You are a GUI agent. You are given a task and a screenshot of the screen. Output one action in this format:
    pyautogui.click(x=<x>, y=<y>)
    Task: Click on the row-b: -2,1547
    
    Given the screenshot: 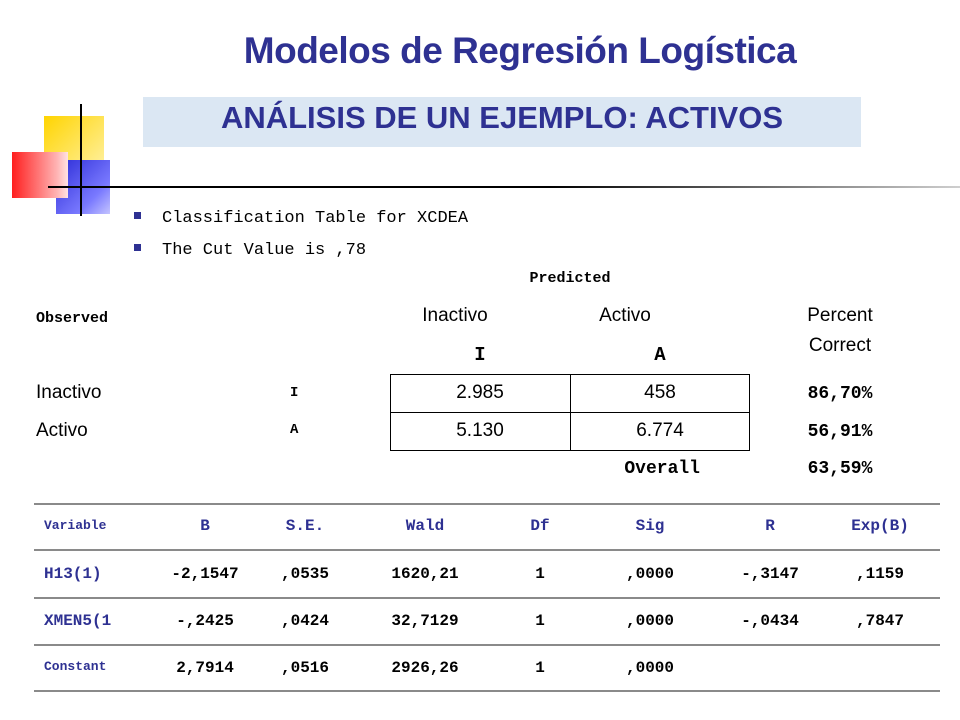 What is the action you would take?
    pyautogui.click(x=205, y=574)
    